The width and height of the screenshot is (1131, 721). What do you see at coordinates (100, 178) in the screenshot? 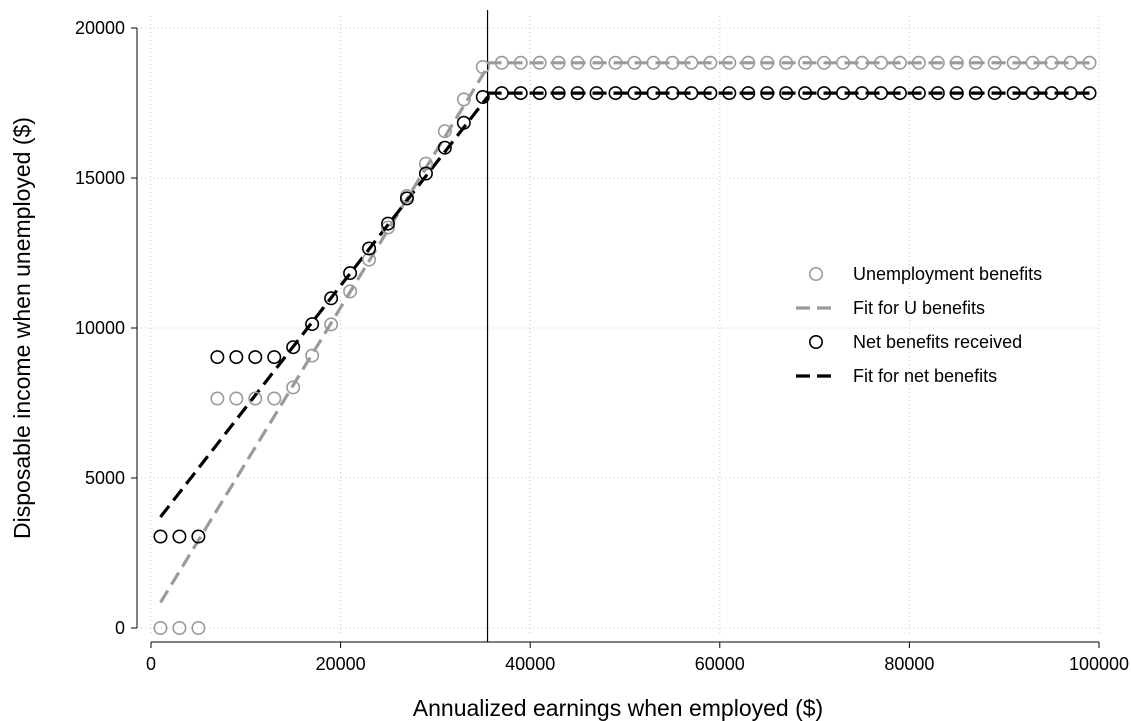
I see `y-tick-label: 15000` at bounding box center [100, 178].